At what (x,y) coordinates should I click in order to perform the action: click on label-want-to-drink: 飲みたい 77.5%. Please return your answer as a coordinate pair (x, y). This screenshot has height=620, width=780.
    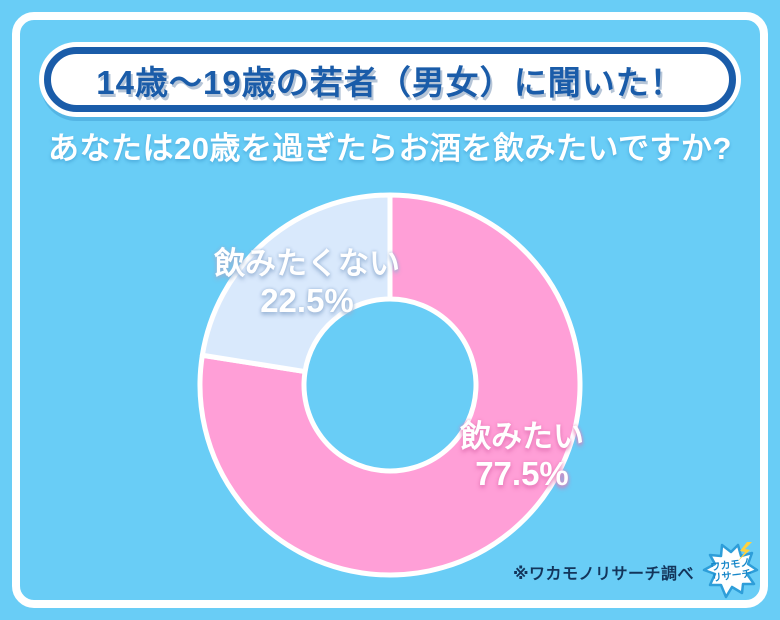
    Looking at the image, I should click on (522, 456).